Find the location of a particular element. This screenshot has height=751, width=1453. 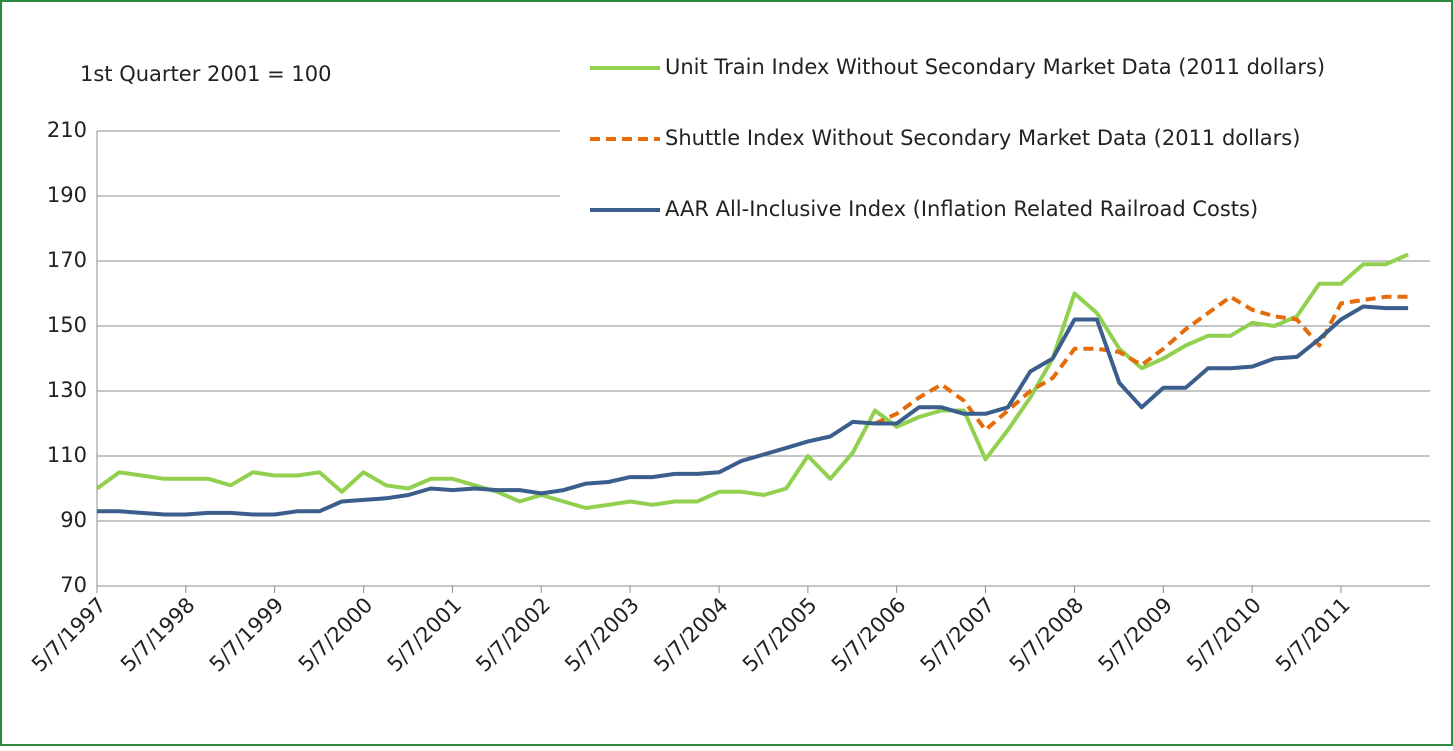

y-tick-label: 170 is located at coordinates (67, 260).